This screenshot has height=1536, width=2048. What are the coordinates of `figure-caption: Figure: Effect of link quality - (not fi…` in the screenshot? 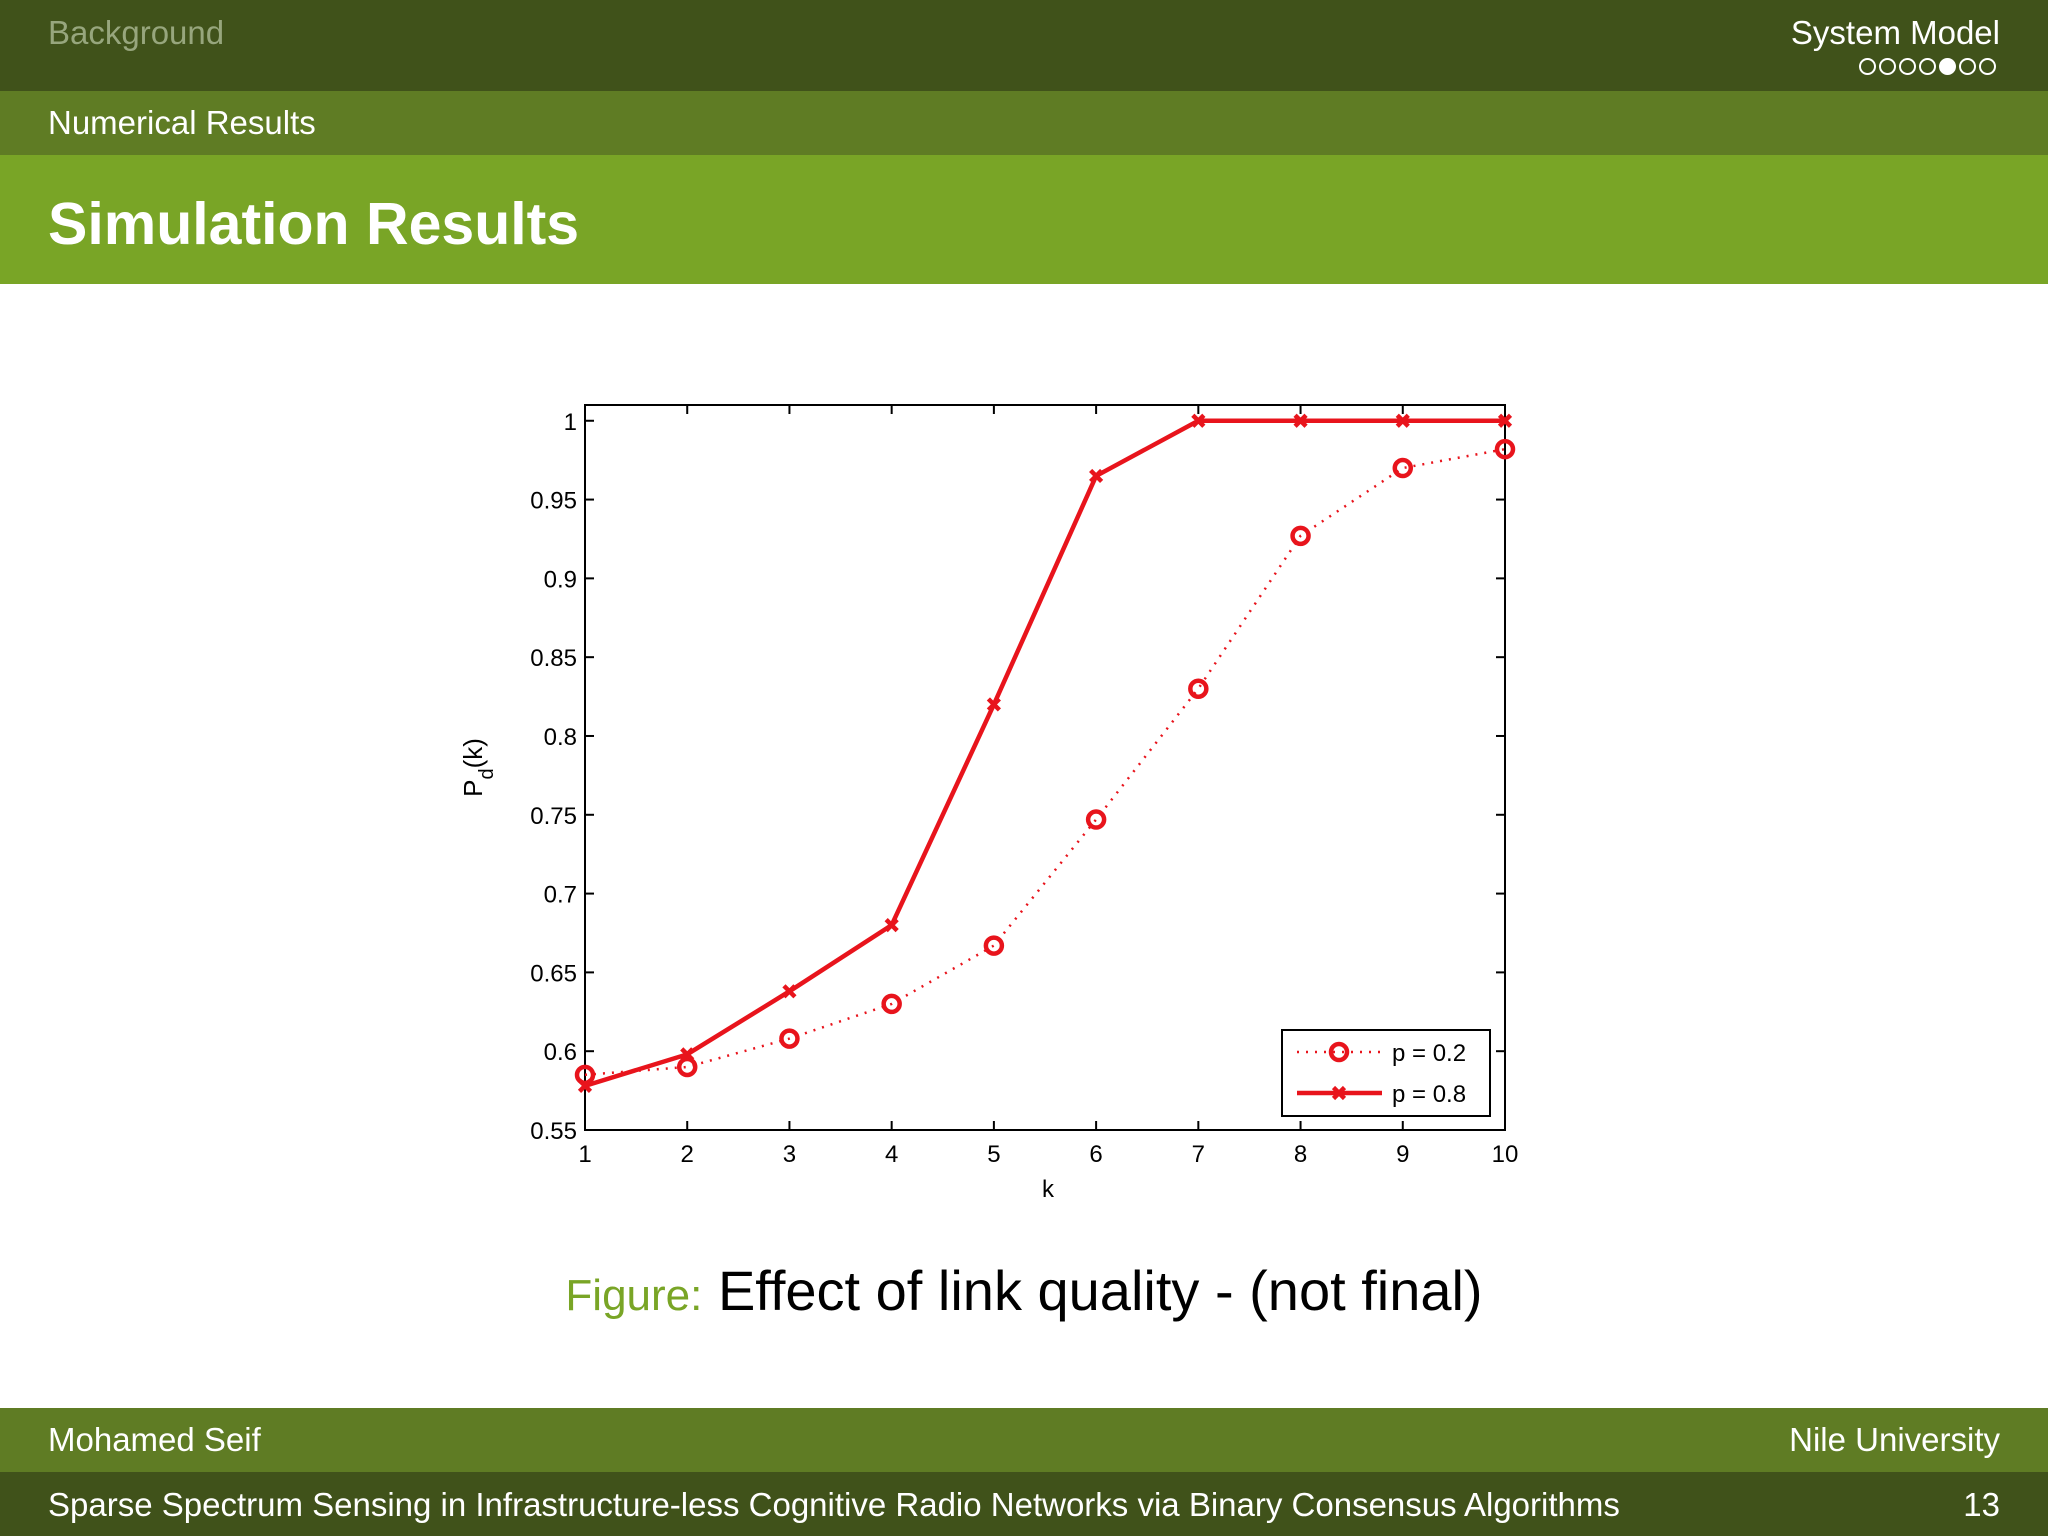 It's located at (1024, 1290).